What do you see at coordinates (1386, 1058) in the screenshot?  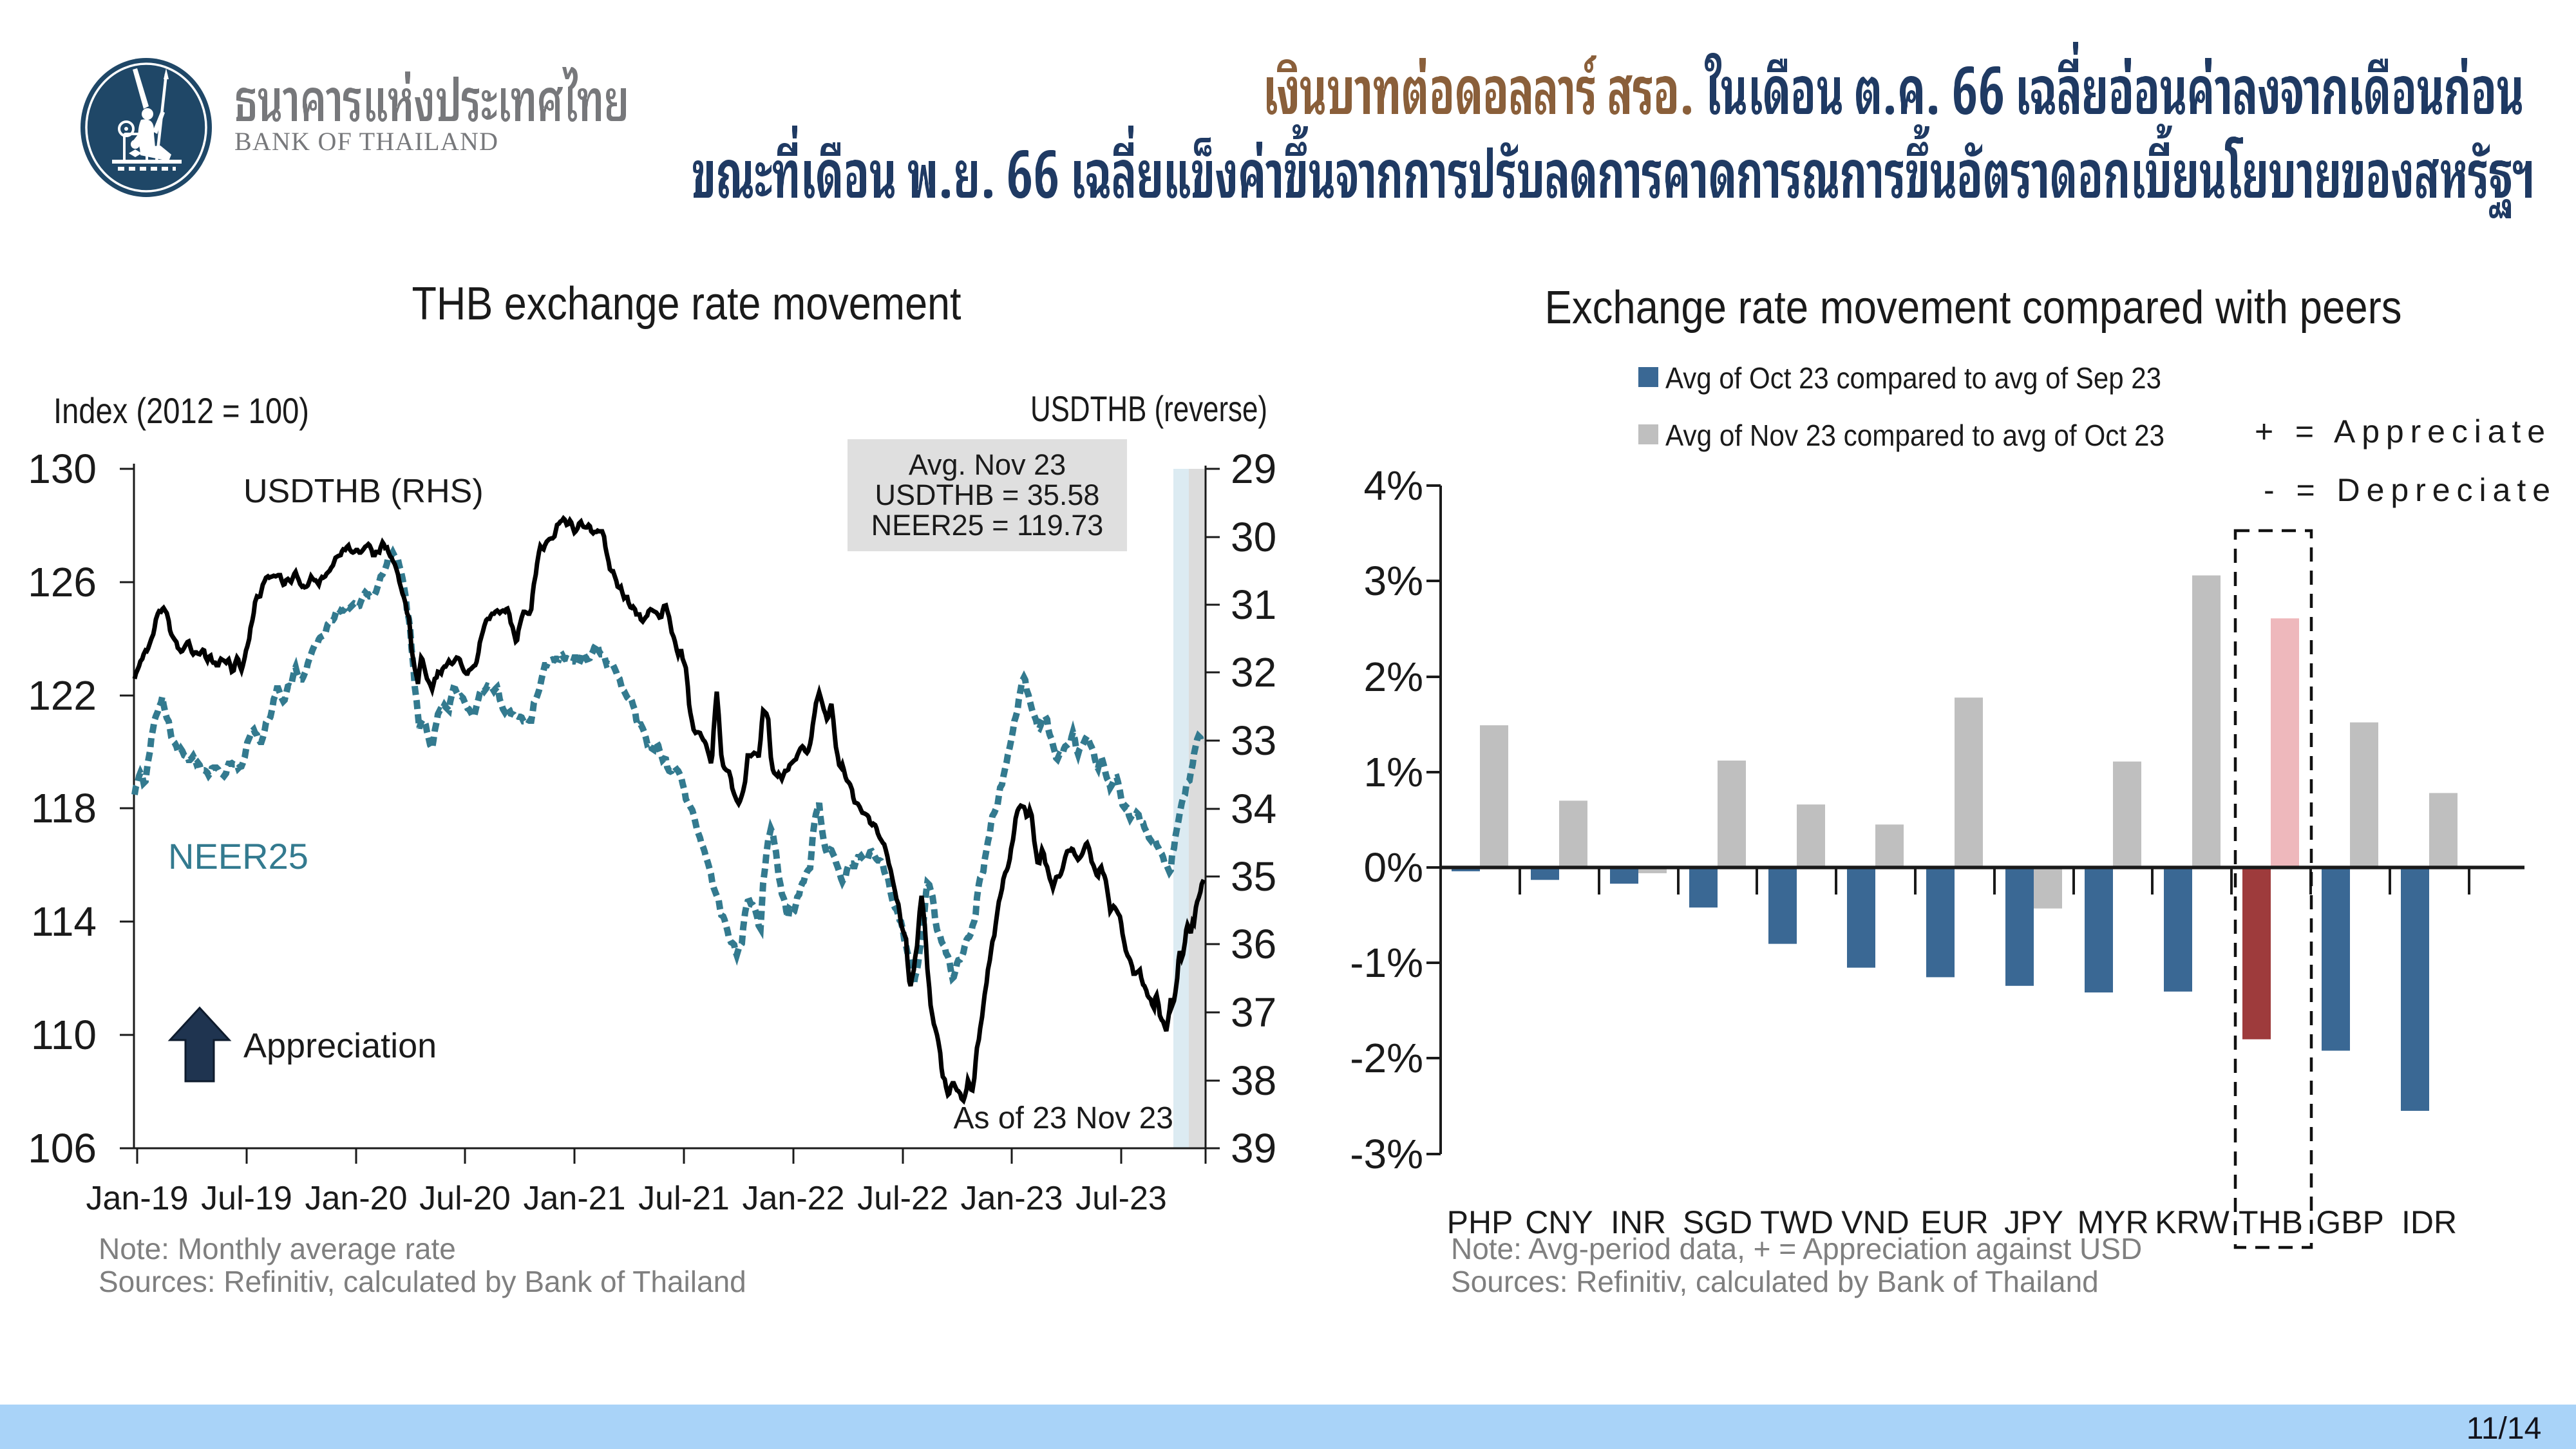 I see `svg-text: -2%` at bounding box center [1386, 1058].